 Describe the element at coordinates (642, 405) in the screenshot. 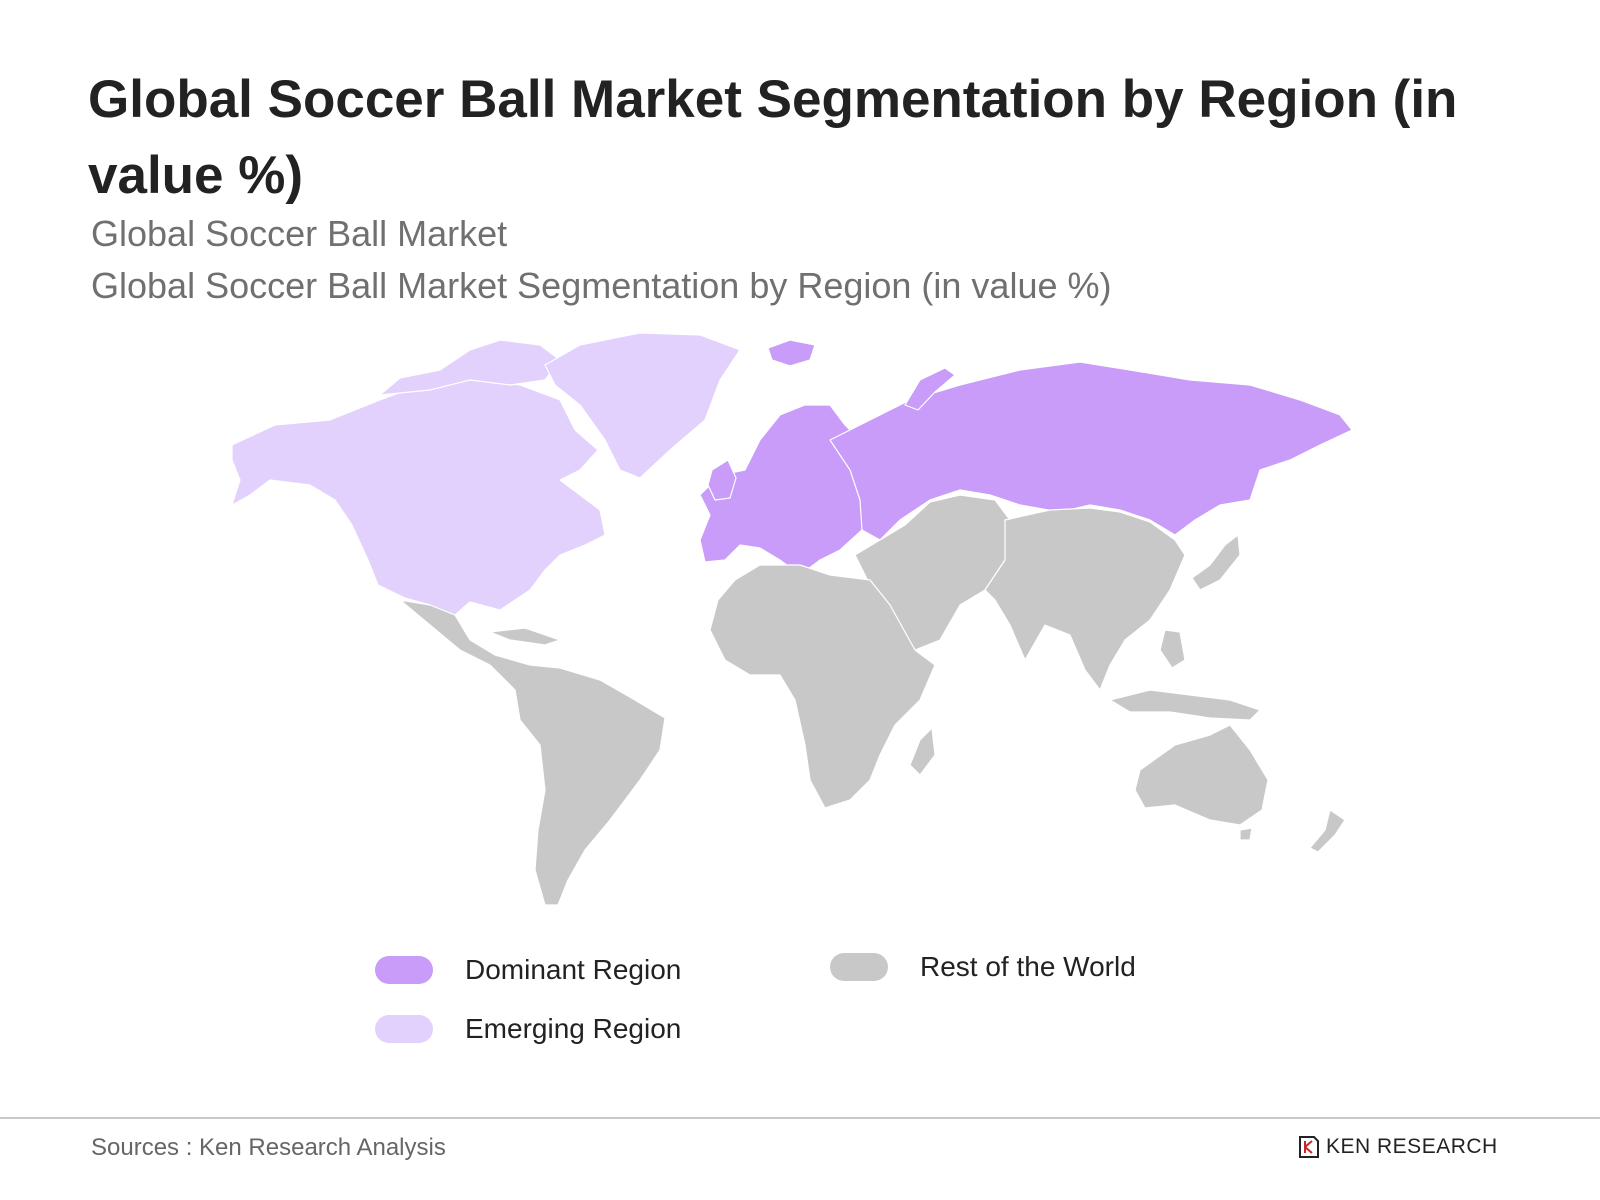

I see `region-greenland` at that location.